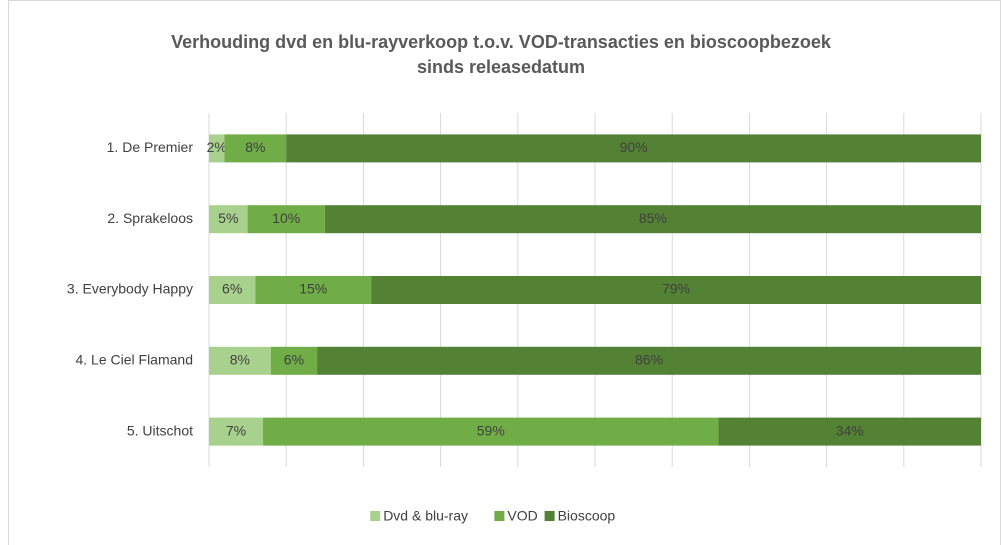 This screenshot has width=1002, height=545. Describe the element at coordinates (522, 516) in the screenshot. I see `legend-label: VOD` at that location.